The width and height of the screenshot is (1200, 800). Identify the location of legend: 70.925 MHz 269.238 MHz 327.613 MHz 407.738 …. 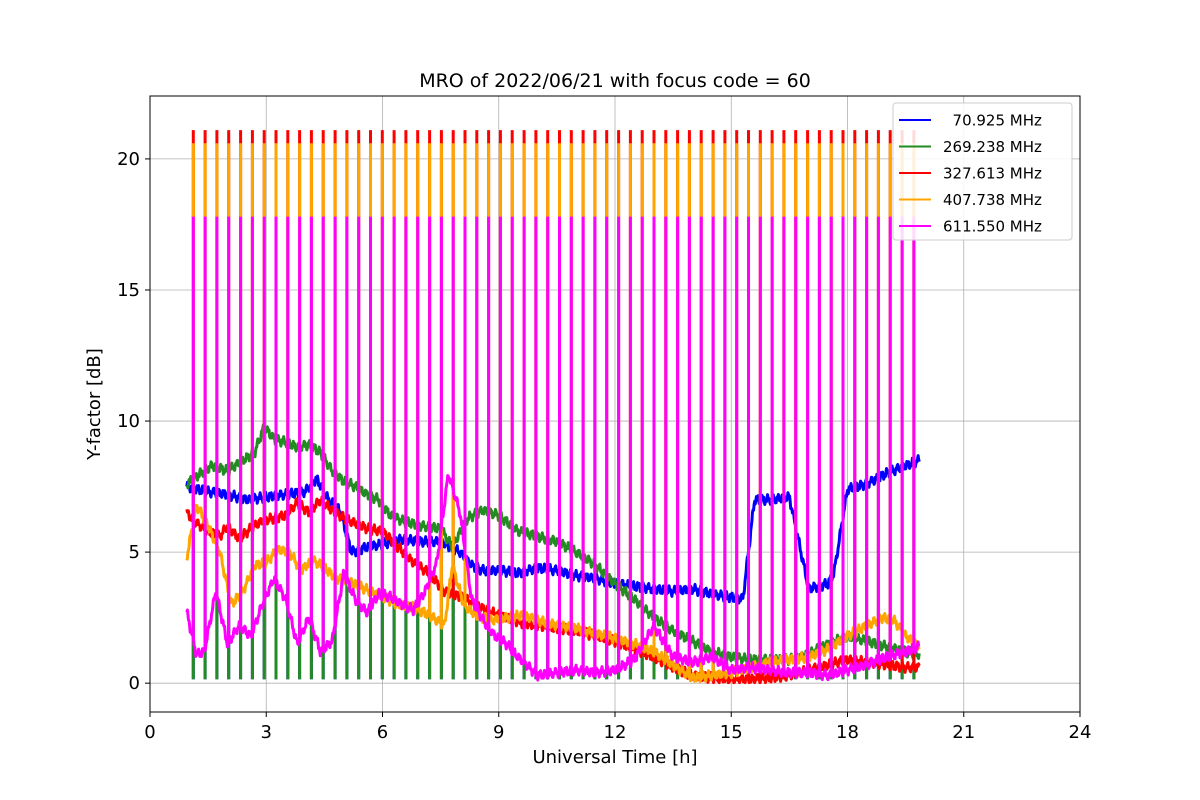
(982, 171).